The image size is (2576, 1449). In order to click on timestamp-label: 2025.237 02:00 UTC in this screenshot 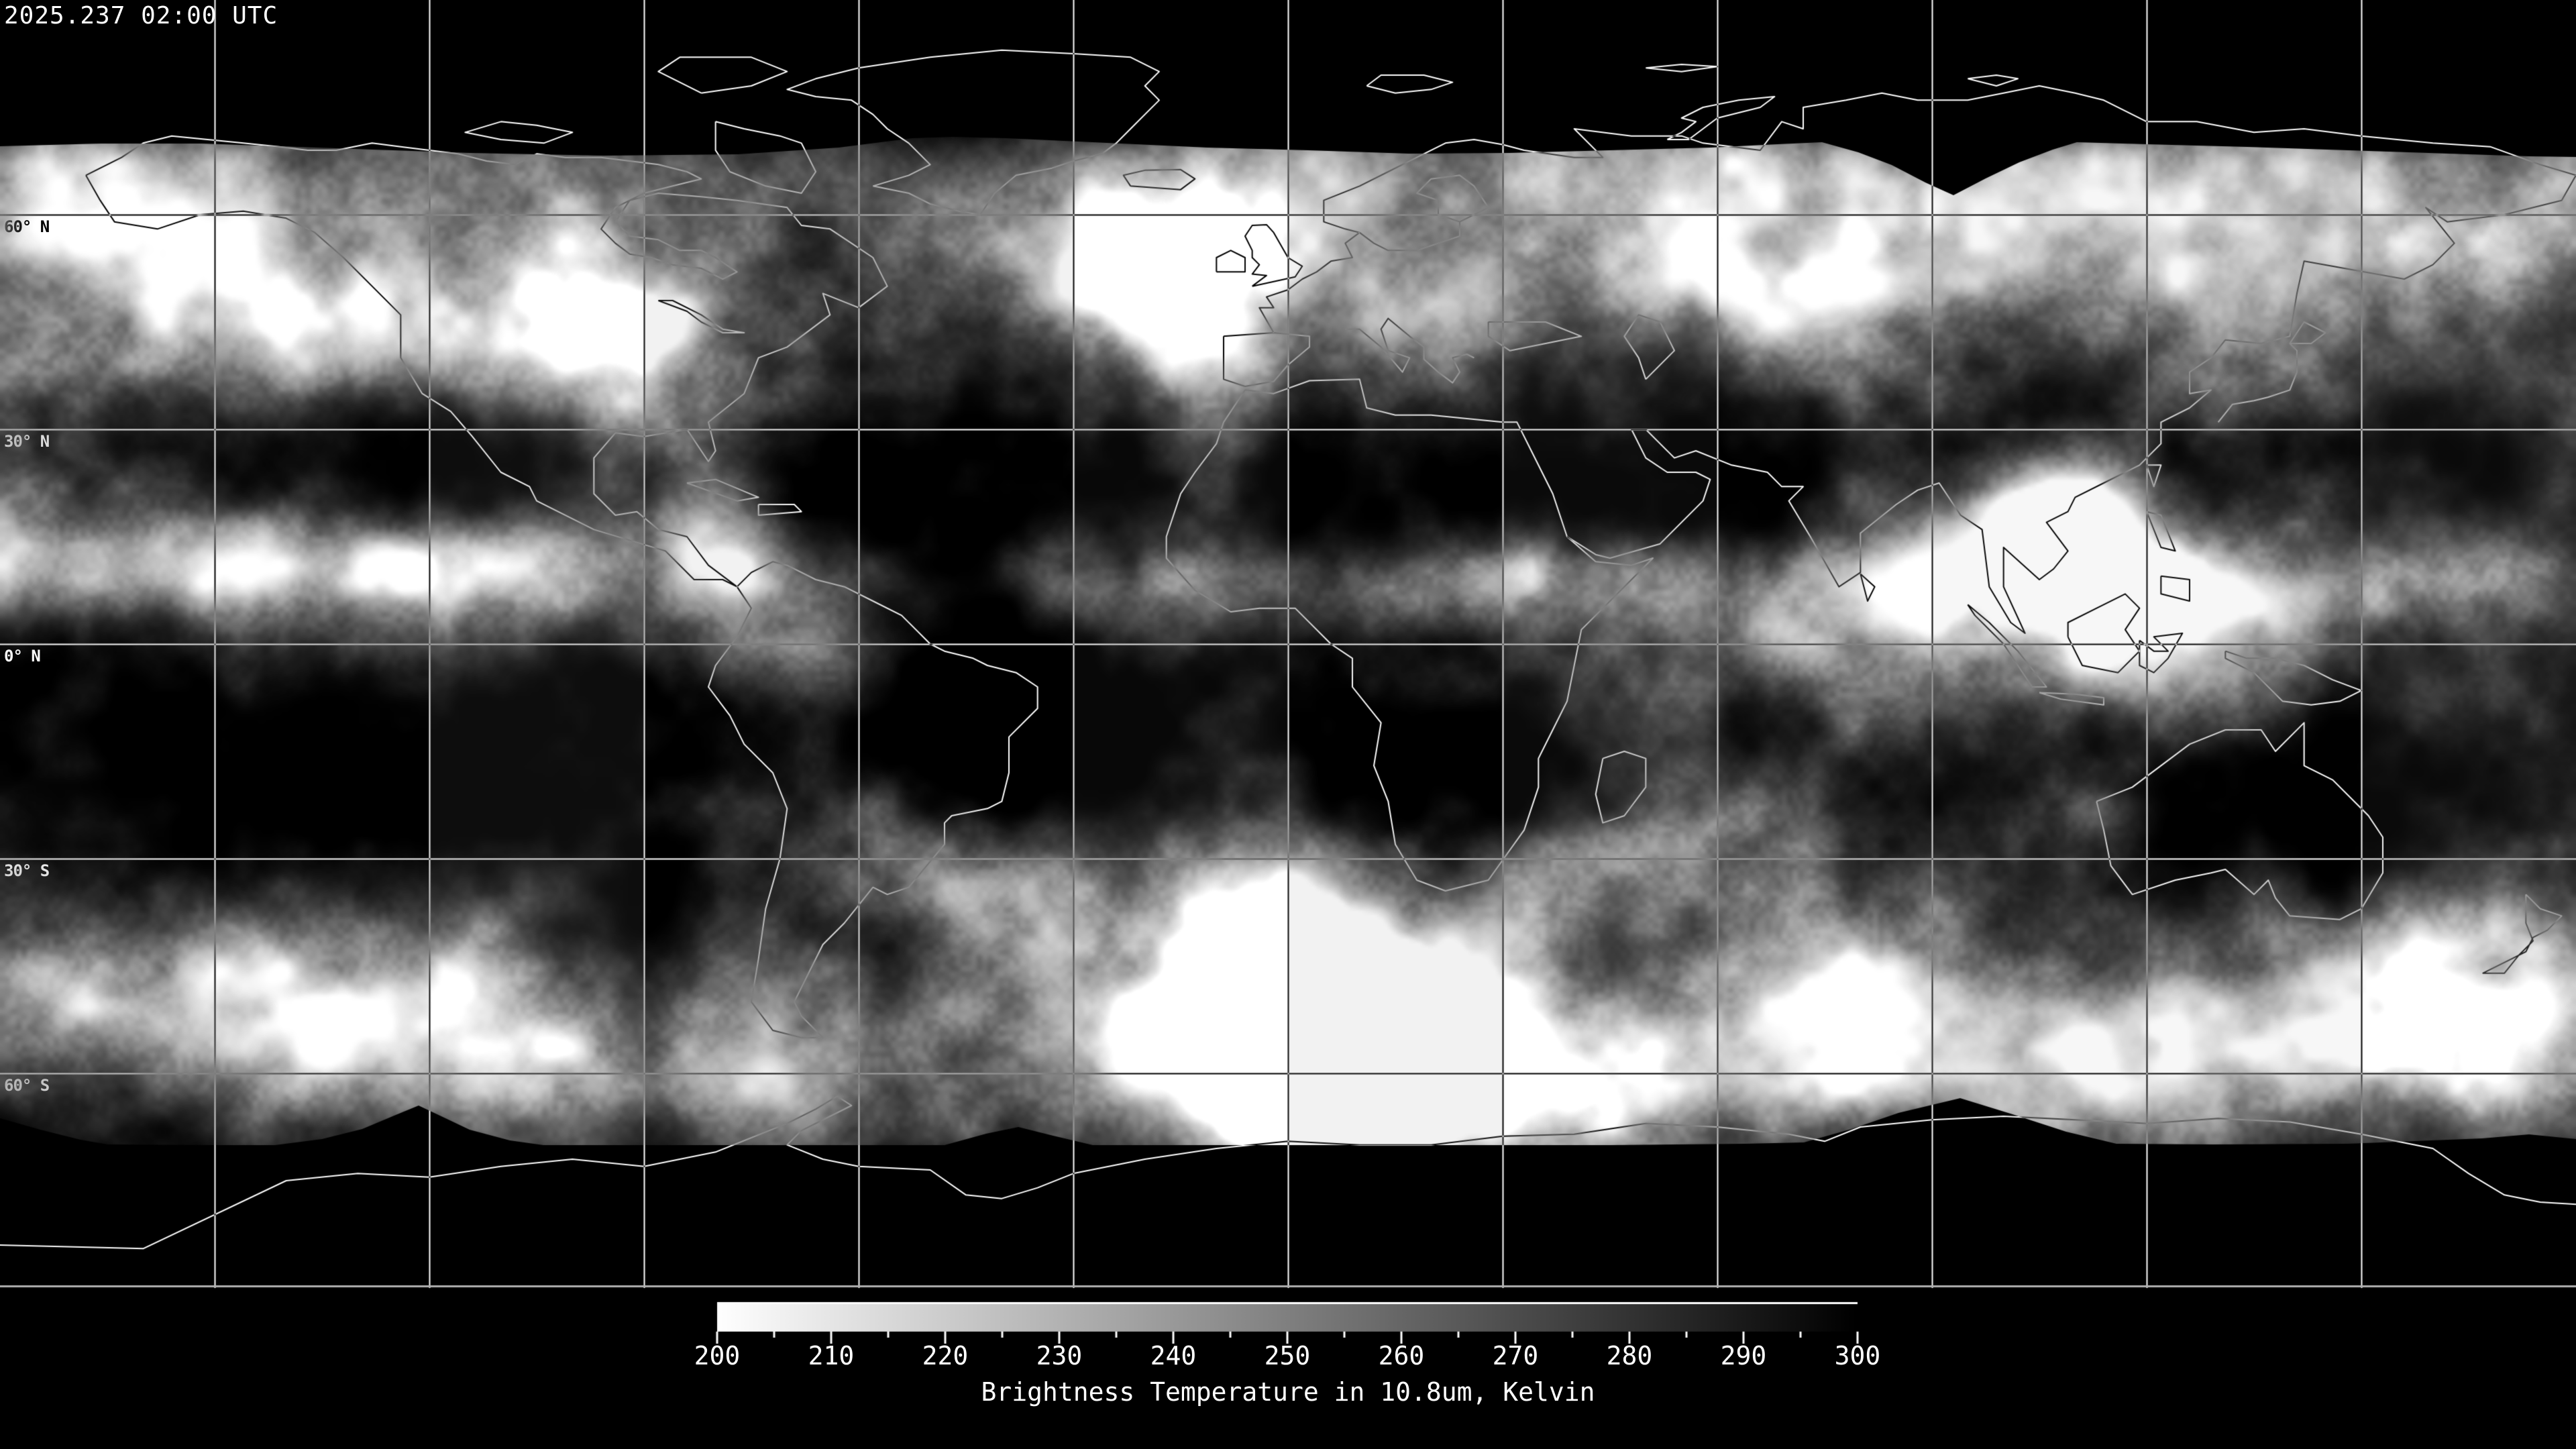, I will do `click(141, 16)`.